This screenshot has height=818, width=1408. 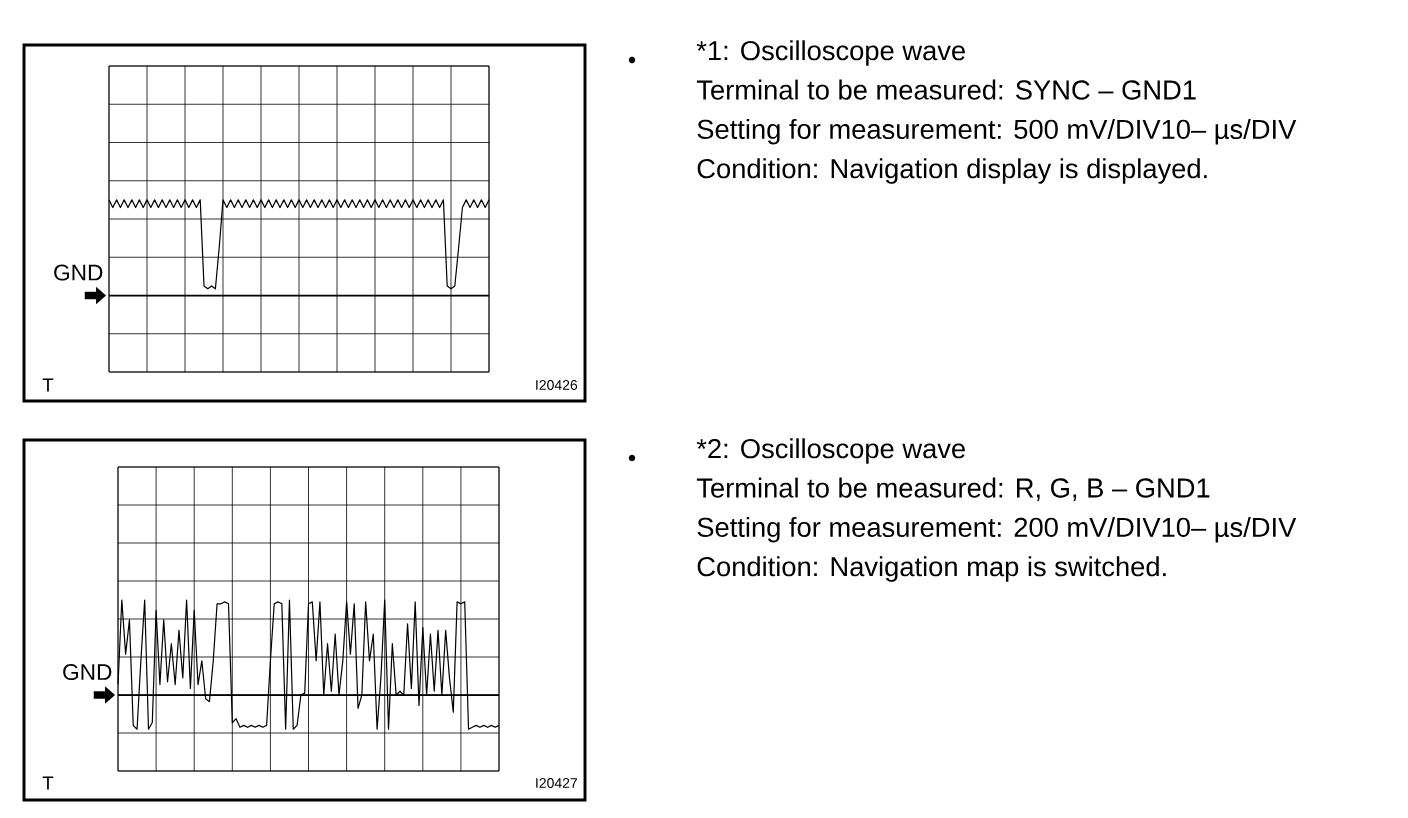 What do you see at coordinates (997, 529) in the screenshot?
I see `text: Setting for measurement: 200 mV/DIV10– µs/DIV` at bounding box center [997, 529].